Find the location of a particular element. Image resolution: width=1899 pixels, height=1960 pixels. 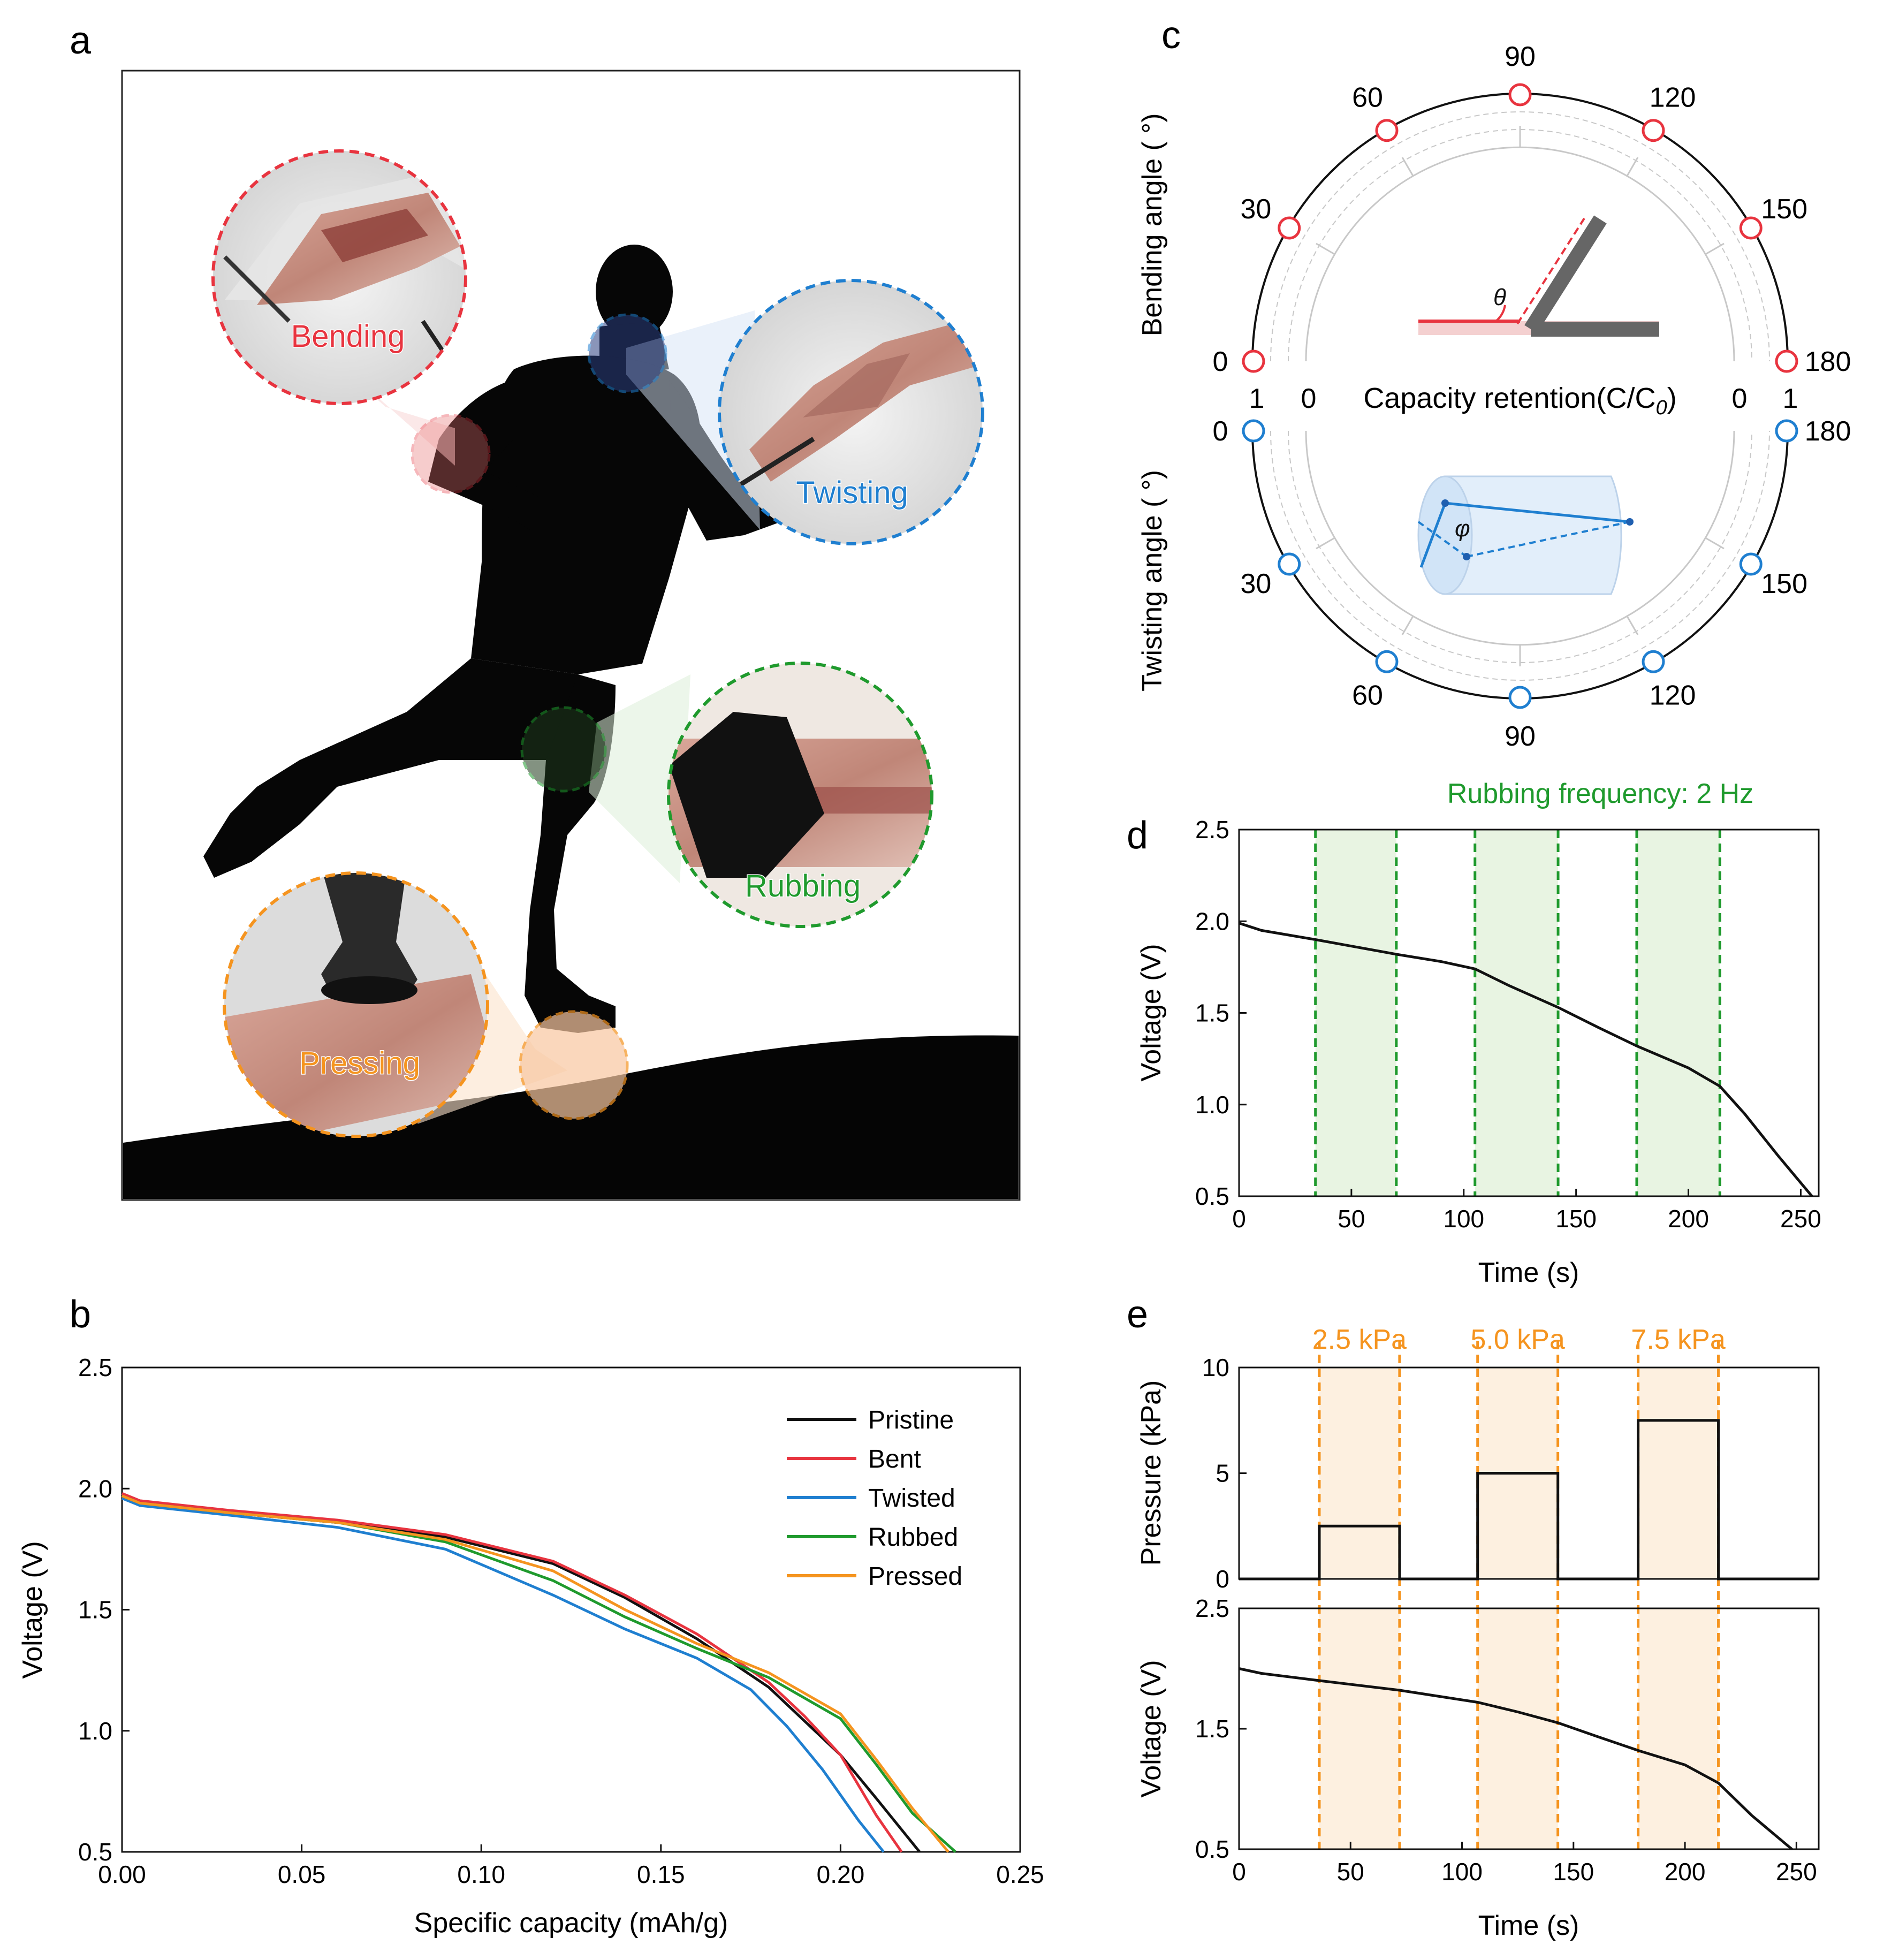

twisting-label: Twisting is located at coordinates (852, 493).